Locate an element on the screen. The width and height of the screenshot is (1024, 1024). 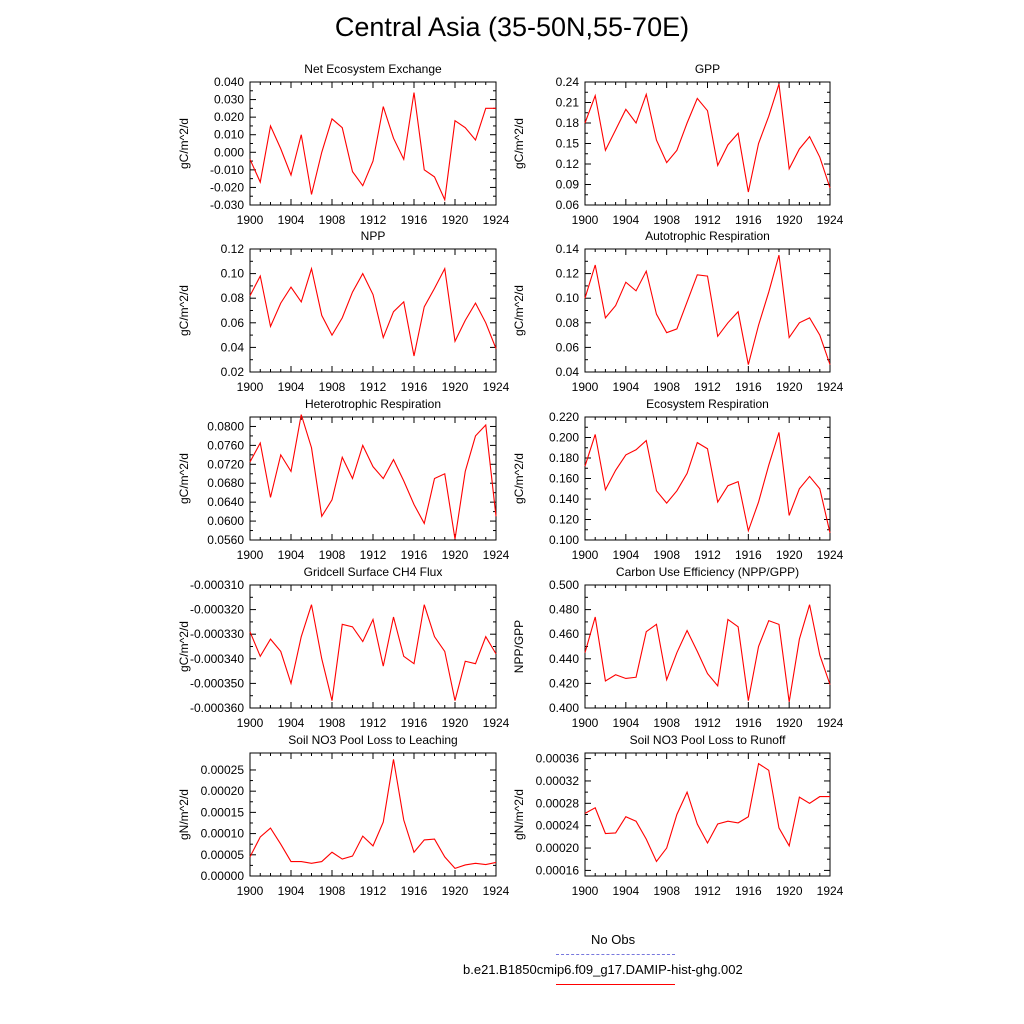
y-tick-label: 0.02 is located at coordinates (233, 372).